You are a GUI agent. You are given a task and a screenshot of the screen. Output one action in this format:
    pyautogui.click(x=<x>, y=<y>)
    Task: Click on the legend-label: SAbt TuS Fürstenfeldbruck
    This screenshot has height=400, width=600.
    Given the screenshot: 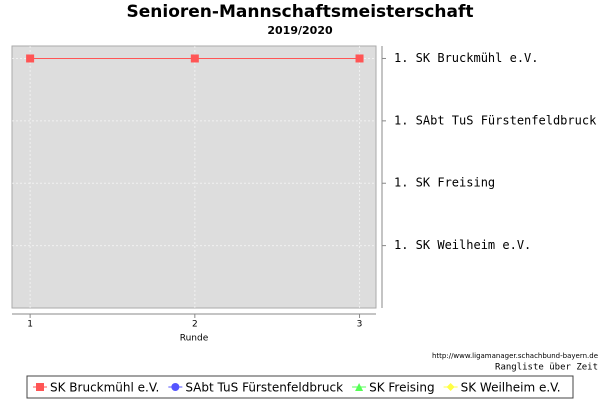 What is the action you would take?
    pyautogui.click(x=264, y=388)
    